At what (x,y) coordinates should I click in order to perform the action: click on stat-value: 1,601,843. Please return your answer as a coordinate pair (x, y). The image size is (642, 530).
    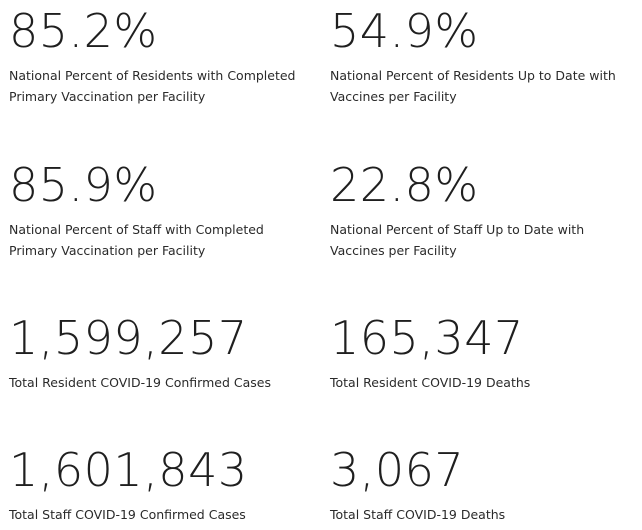
    Looking at the image, I should click on (128, 470).